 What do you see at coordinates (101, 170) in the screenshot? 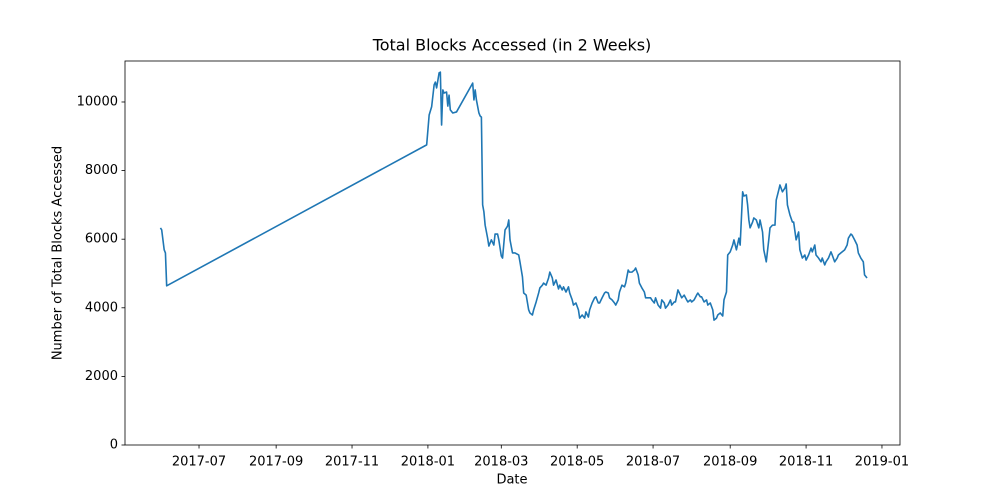
I see `y-tick-label: 8000` at bounding box center [101, 170].